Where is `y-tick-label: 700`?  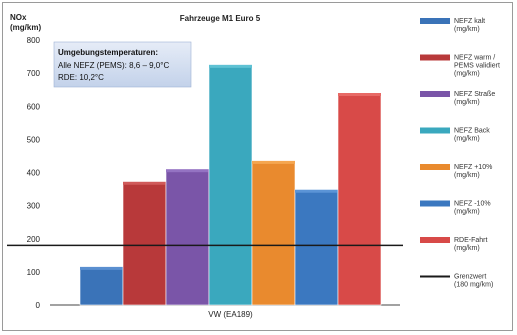 y-tick-label: 700 is located at coordinates (34, 73).